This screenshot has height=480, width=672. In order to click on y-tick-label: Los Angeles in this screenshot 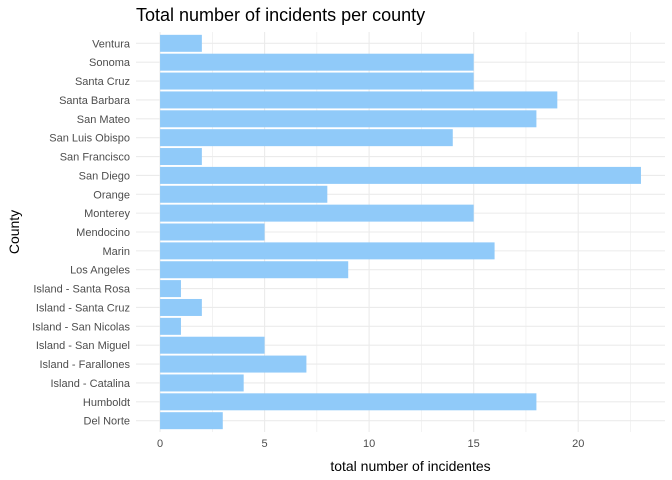, I will do `click(100, 271)`.